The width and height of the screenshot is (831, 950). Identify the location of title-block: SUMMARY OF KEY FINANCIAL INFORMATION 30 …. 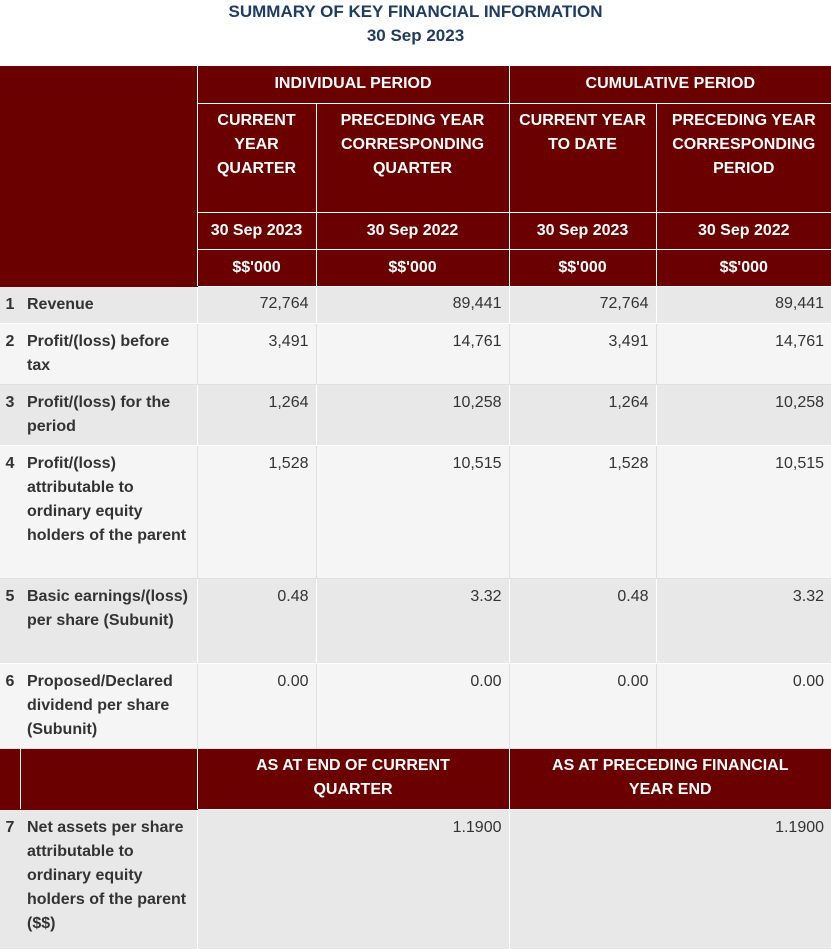
(415, 33).